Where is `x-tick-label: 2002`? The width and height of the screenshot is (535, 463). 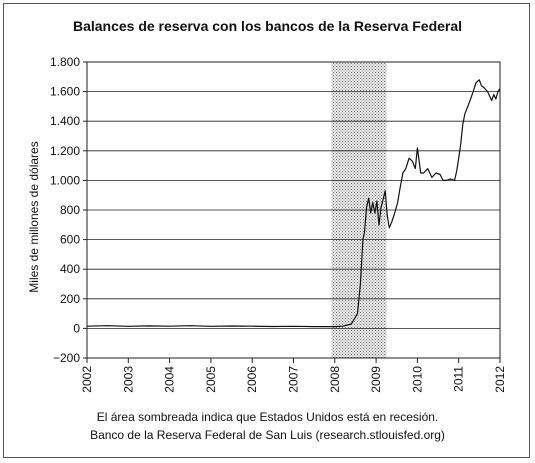 x-tick-label: 2002 is located at coordinates (87, 379).